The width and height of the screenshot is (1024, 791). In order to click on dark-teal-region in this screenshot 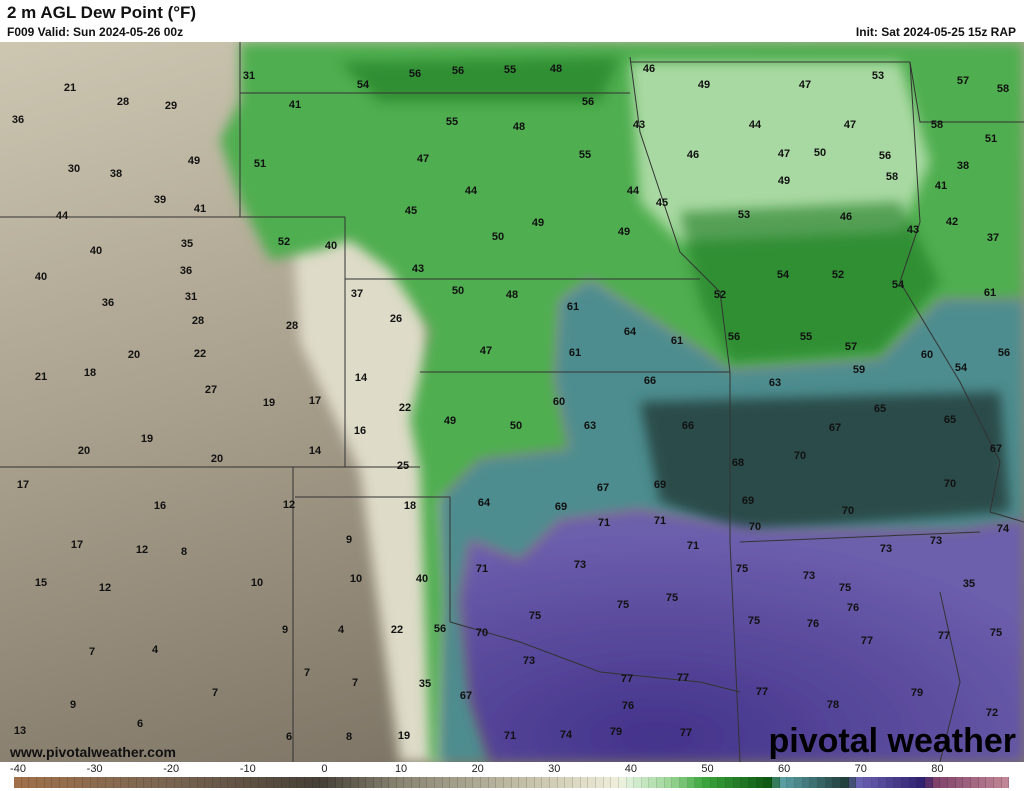, I will do `click(825, 462)`.